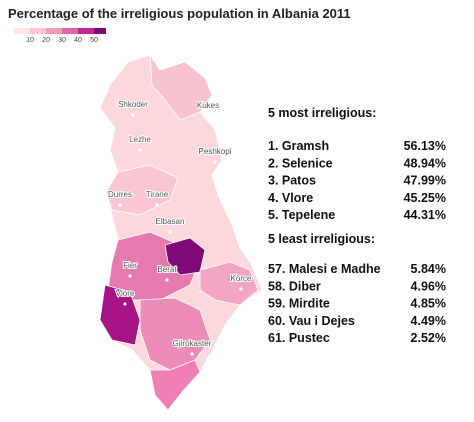 This screenshot has height=422, width=474. I want to click on list-name: 4. Vlore, so click(290, 198).